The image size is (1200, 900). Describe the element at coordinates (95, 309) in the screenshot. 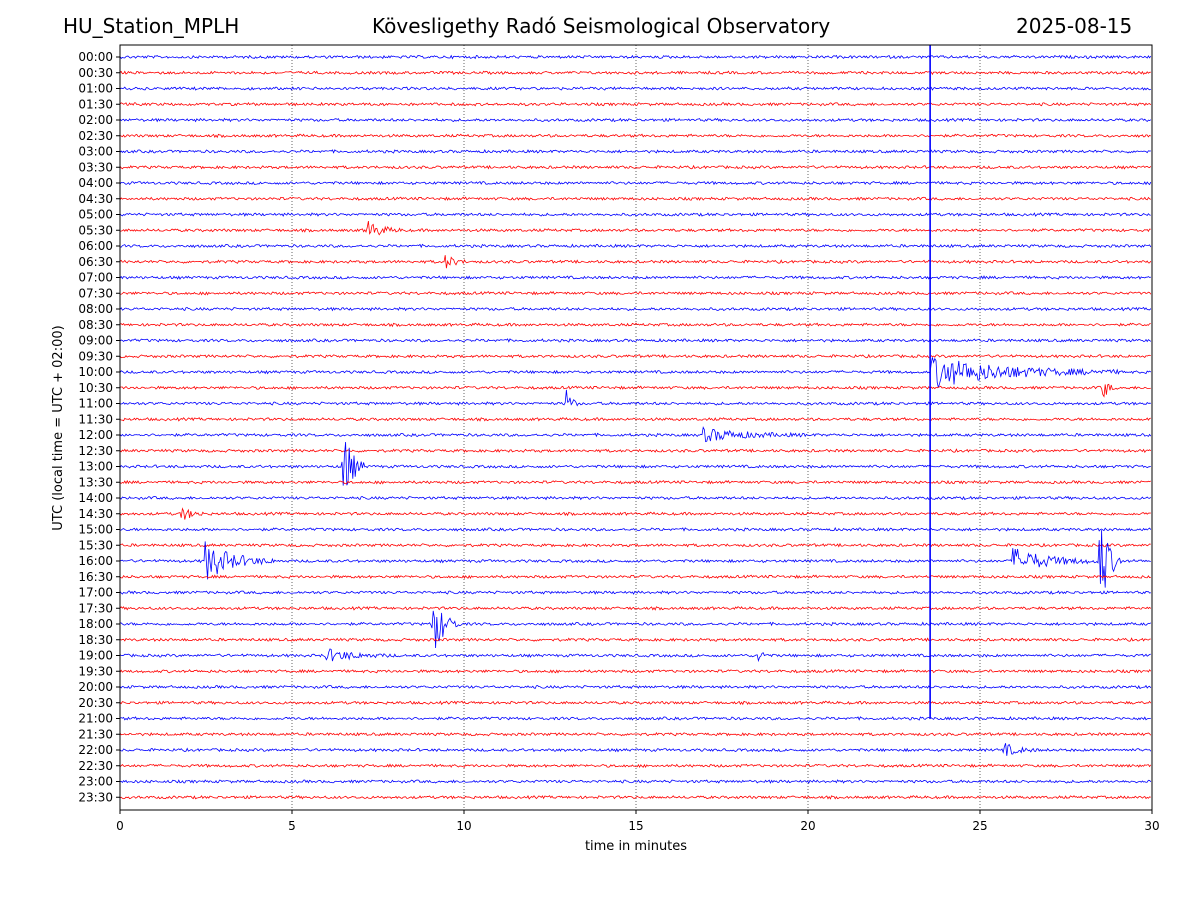

I see `y-tick-label: 08:00` at that location.